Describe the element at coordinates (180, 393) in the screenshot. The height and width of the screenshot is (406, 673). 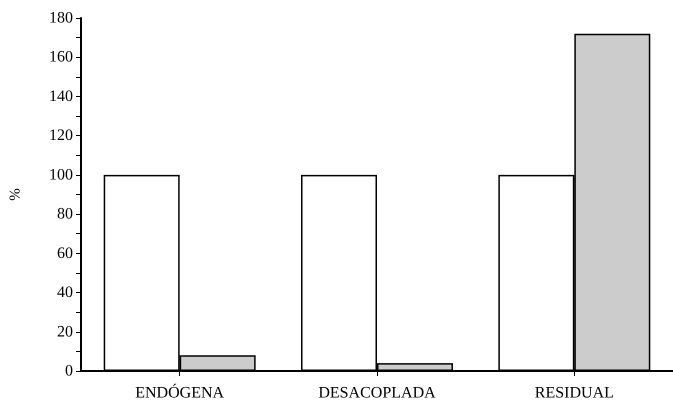
I see `x-tick-label: ENDÓGENA` at that location.